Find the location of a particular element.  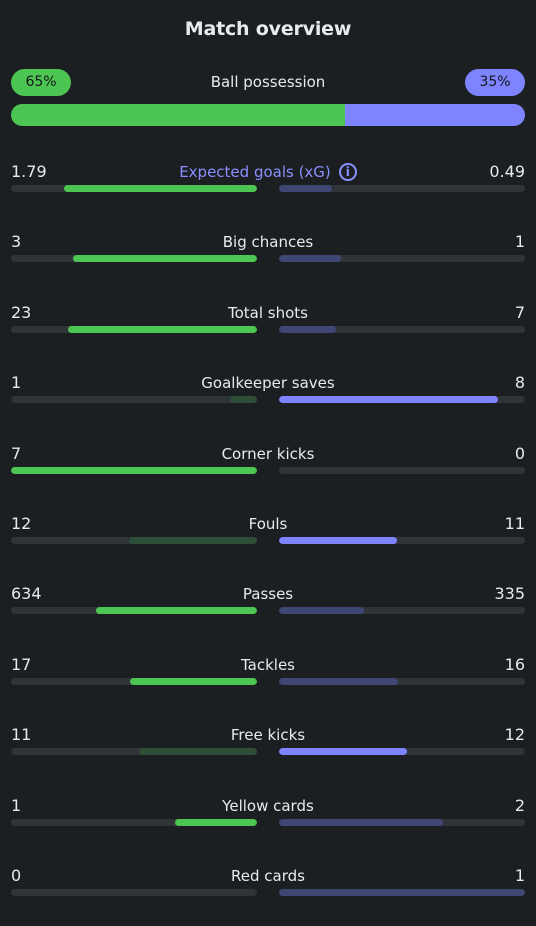

info-icon: i is located at coordinates (347, 172).